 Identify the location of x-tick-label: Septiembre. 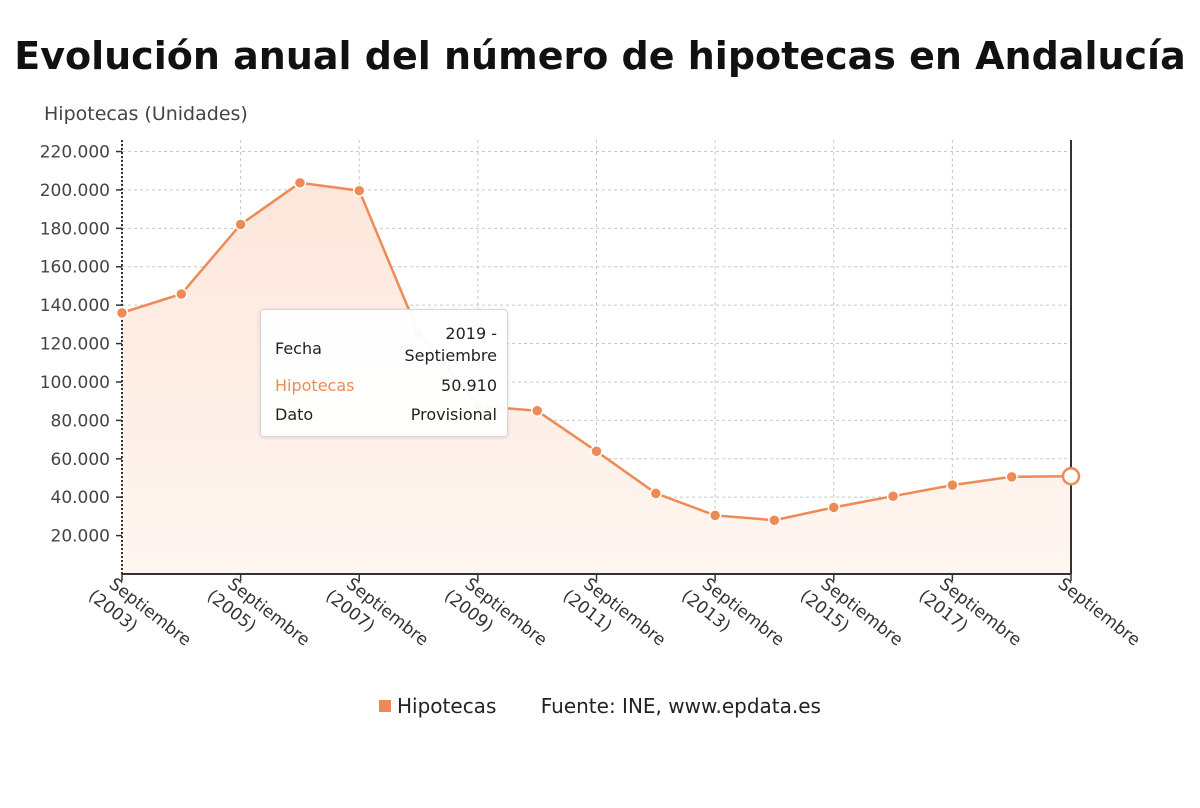
(1099, 612).